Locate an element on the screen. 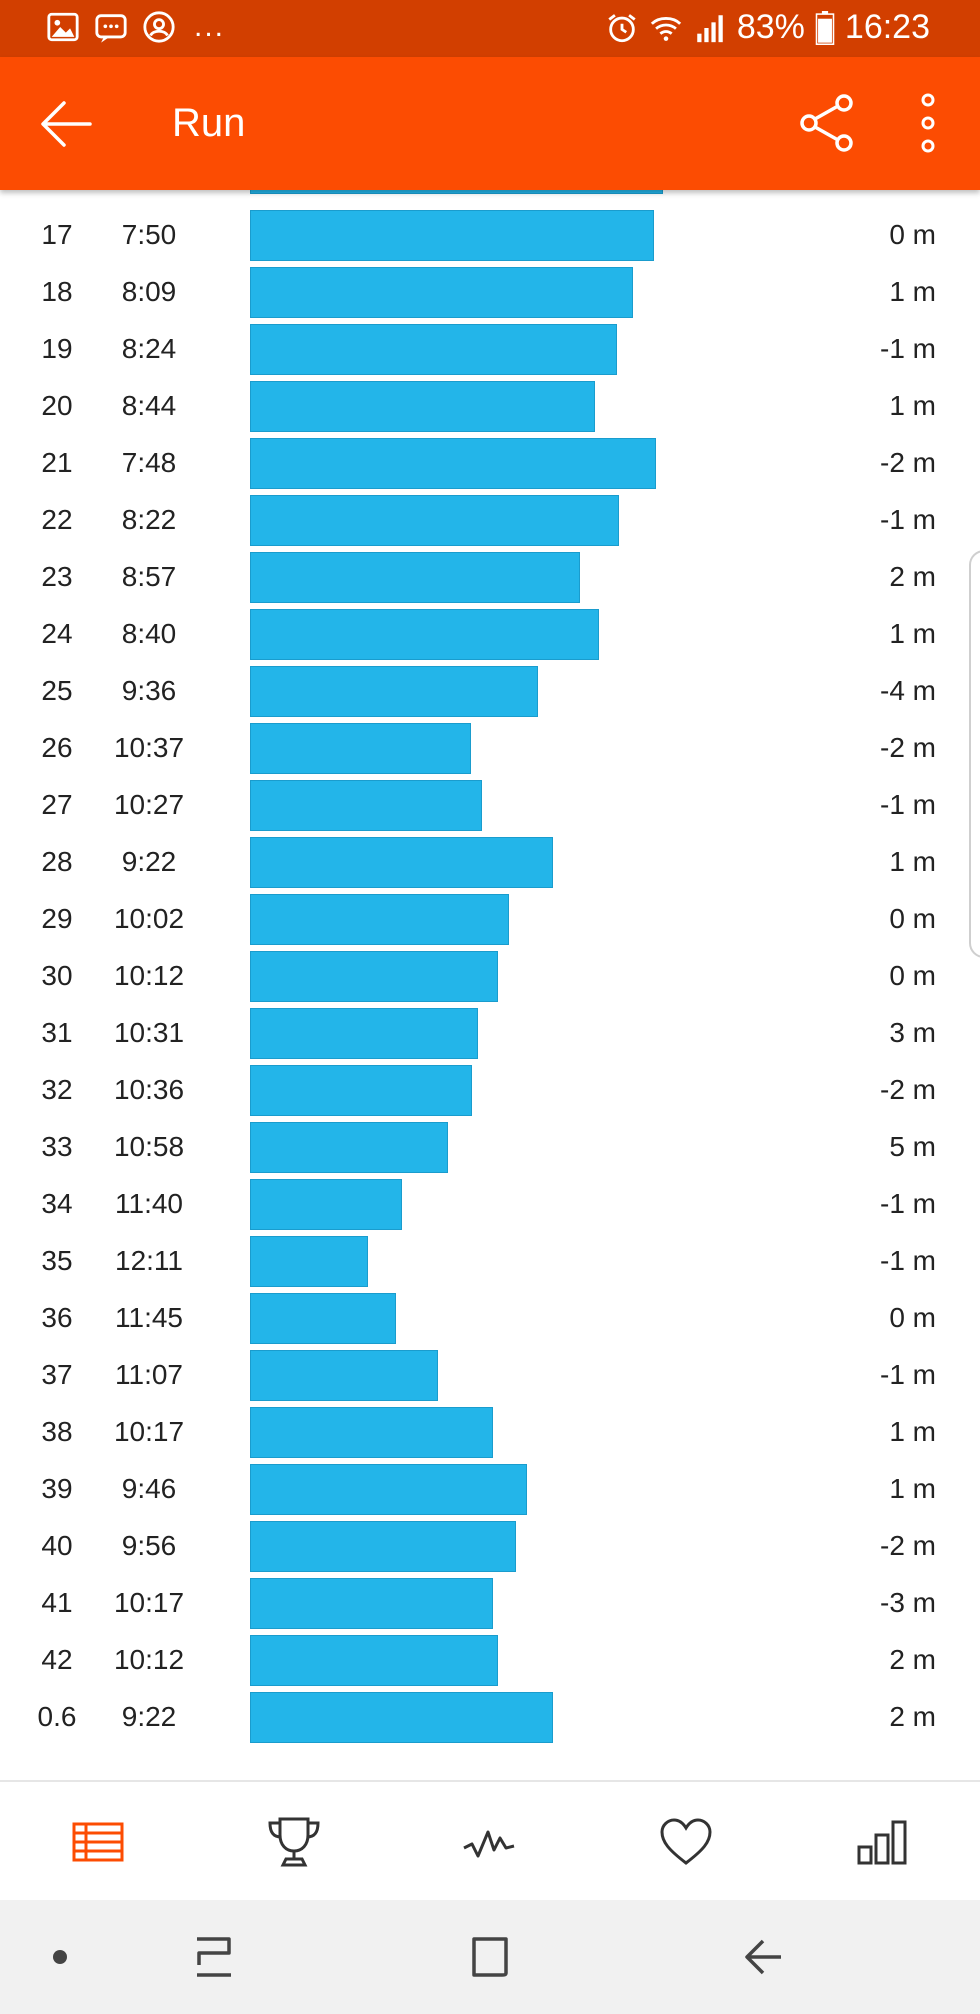 The image size is (980, 2014). split-pace: 10:27 is located at coordinates (149, 804).